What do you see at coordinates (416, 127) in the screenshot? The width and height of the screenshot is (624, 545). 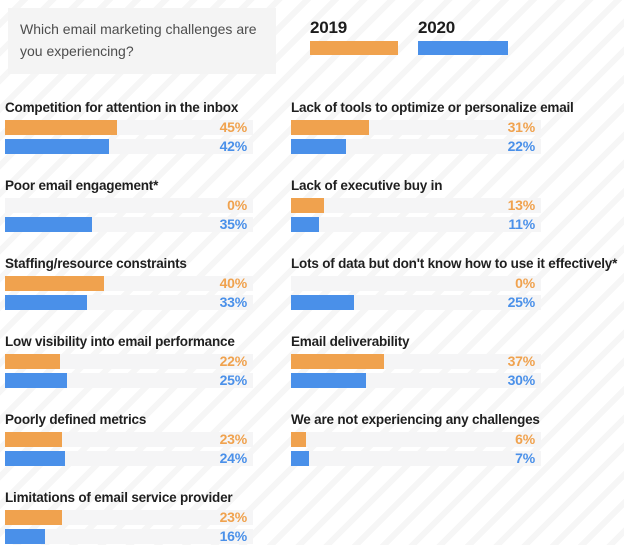 I see `bar-2019-track: 31%` at bounding box center [416, 127].